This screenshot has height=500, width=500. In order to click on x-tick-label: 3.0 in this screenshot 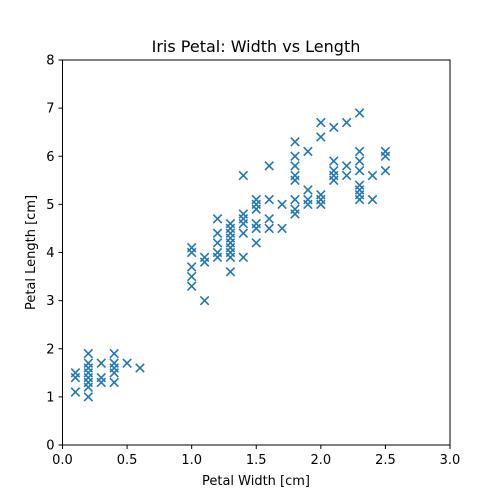, I will do `click(450, 460)`.